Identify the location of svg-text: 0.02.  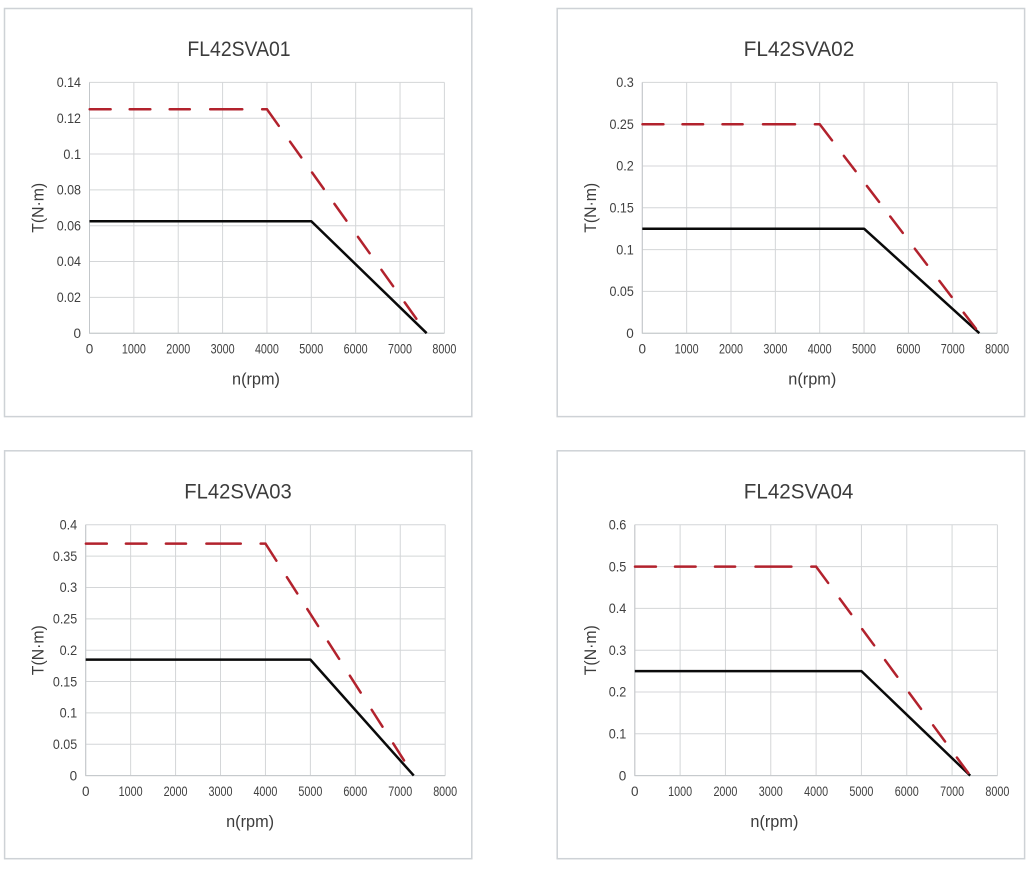
(69, 297).